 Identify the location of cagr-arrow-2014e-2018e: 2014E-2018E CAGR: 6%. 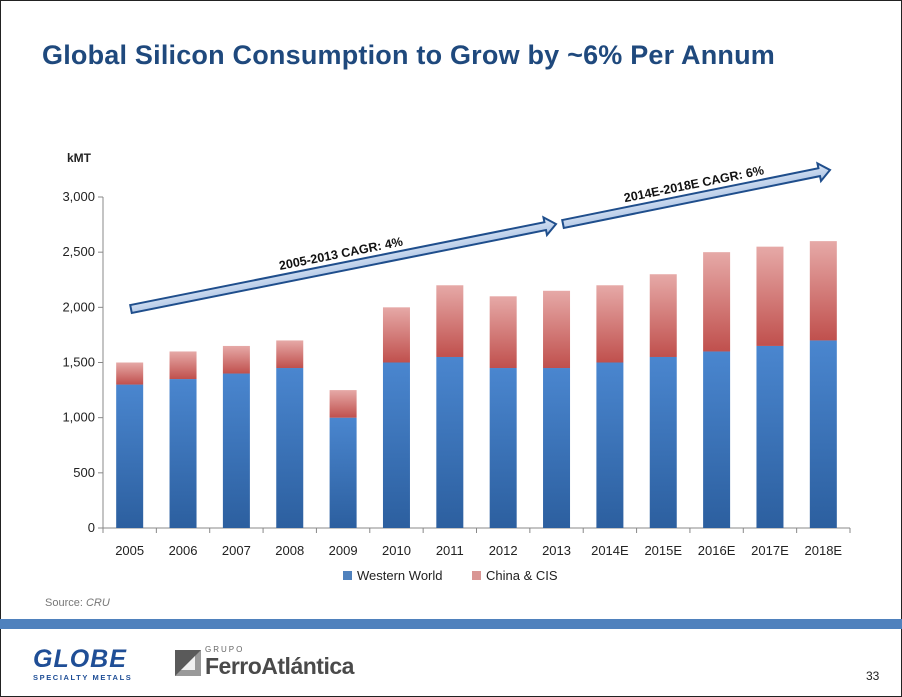
(696, 195).